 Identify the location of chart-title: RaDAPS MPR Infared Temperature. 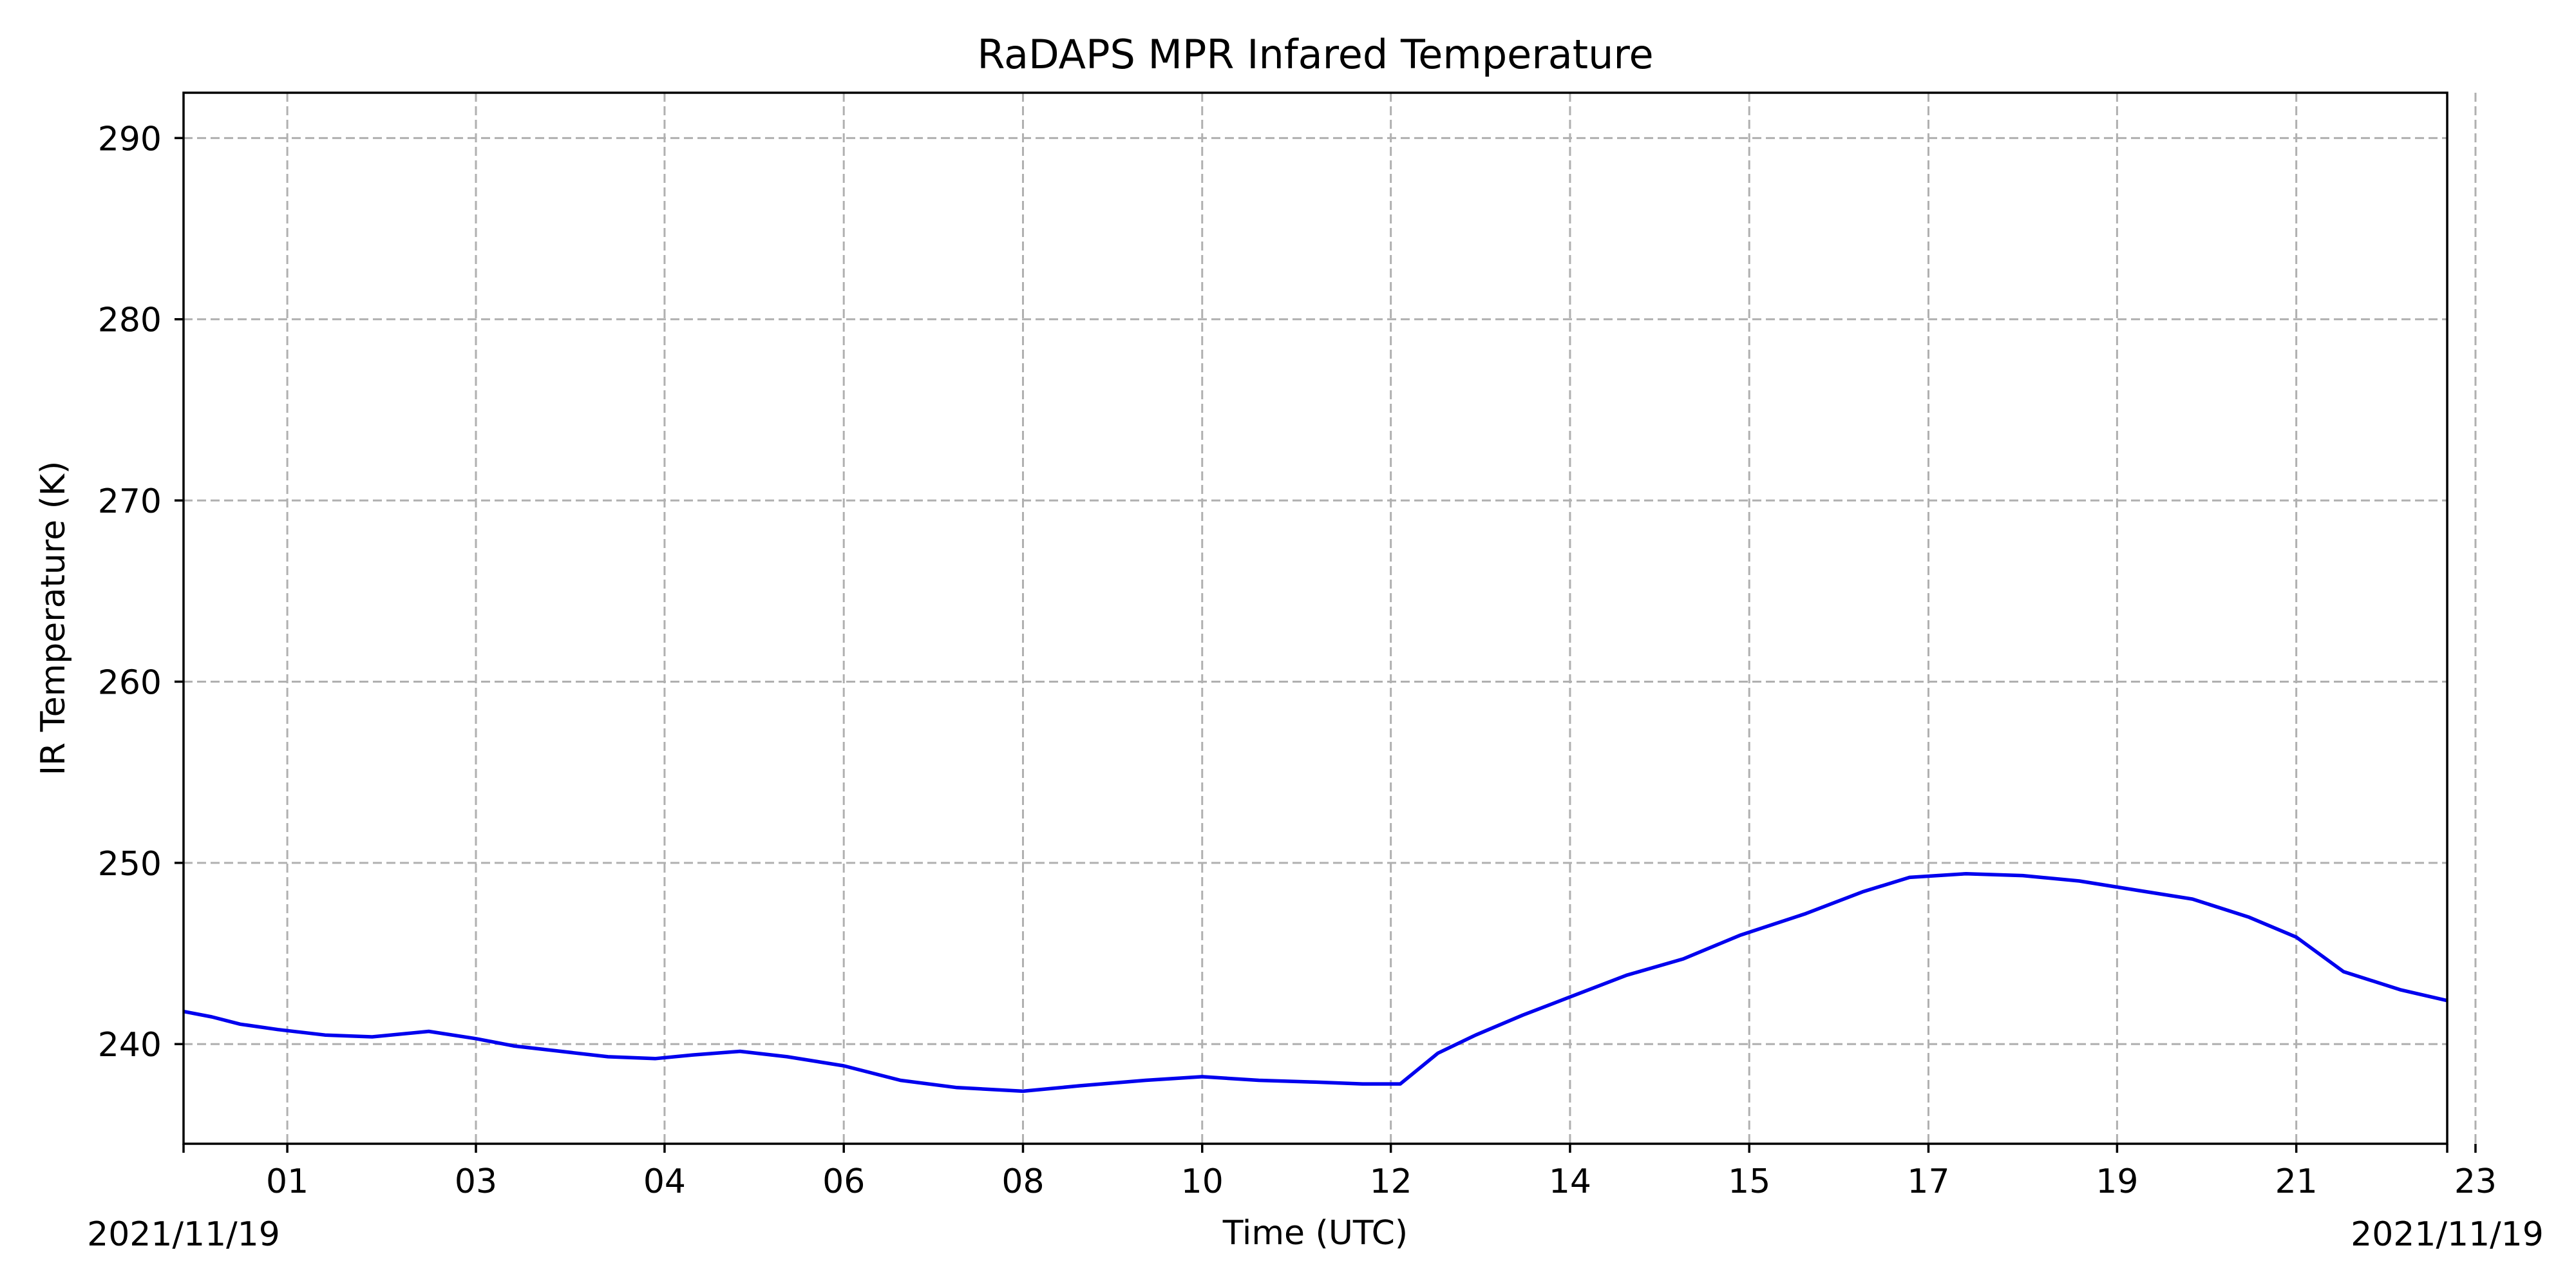
(1315, 54).